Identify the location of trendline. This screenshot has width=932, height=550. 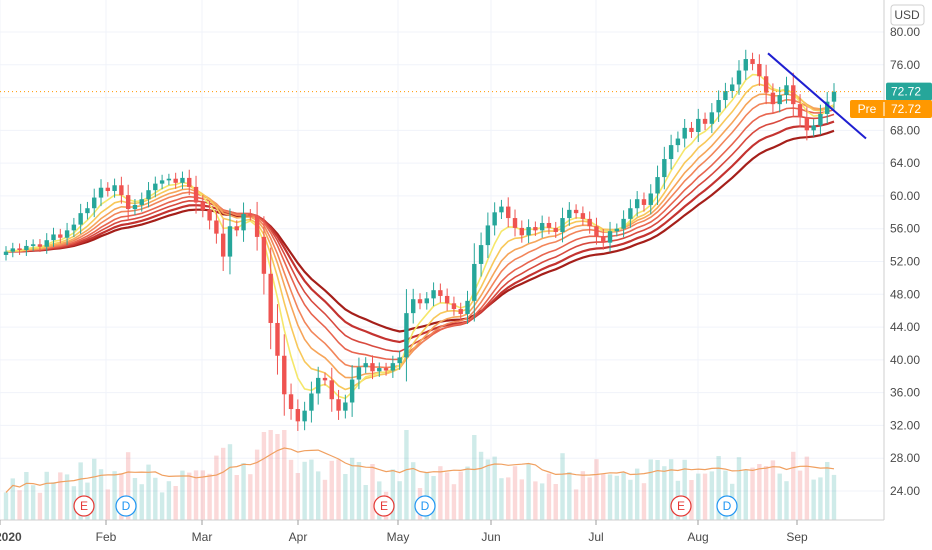
(817, 96).